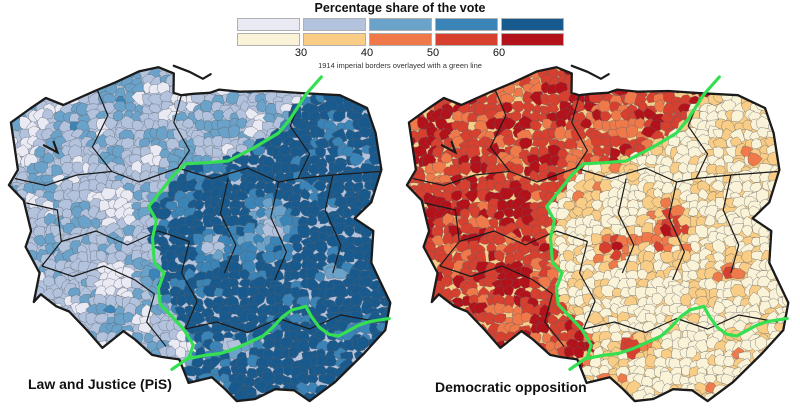 The width and height of the screenshot is (800, 418). Describe the element at coordinates (367, 53) in the screenshot. I see `legend-tick-40: 40` at that location.